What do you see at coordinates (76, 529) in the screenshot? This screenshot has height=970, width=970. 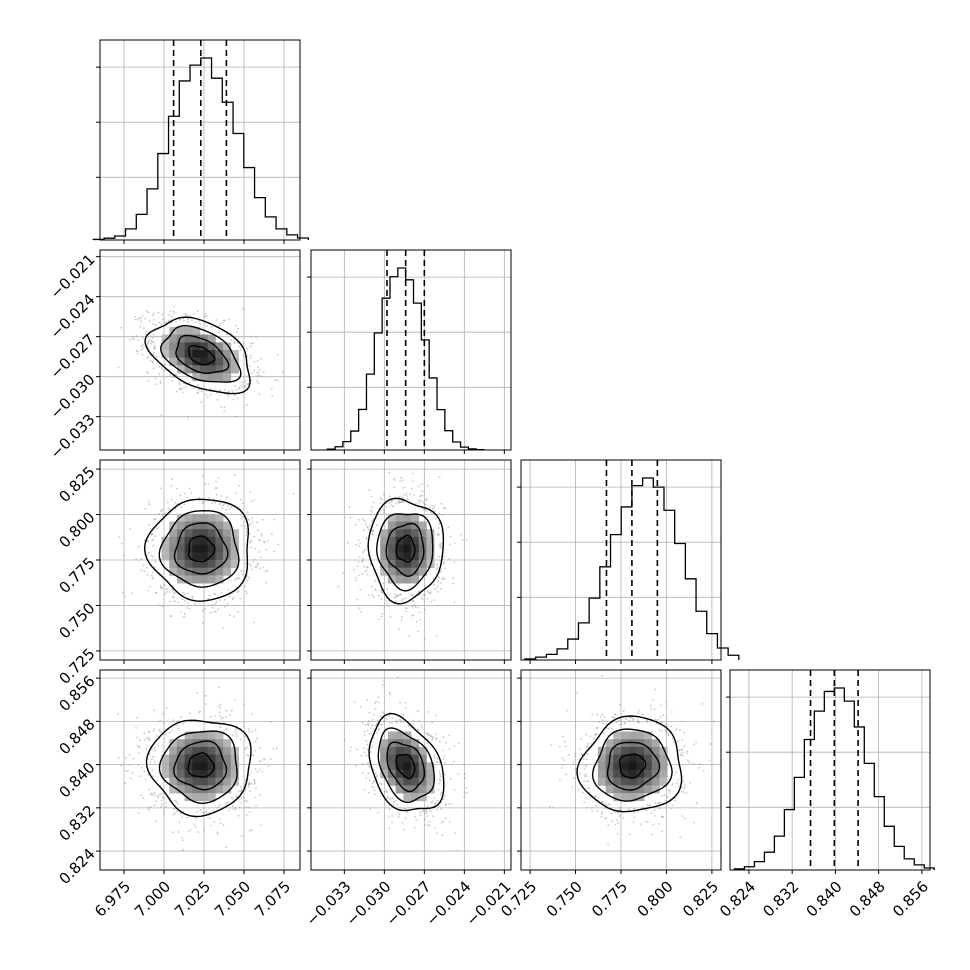 I see `y-tick-label-2-3: 0.800` at bounding box center [76, 529].